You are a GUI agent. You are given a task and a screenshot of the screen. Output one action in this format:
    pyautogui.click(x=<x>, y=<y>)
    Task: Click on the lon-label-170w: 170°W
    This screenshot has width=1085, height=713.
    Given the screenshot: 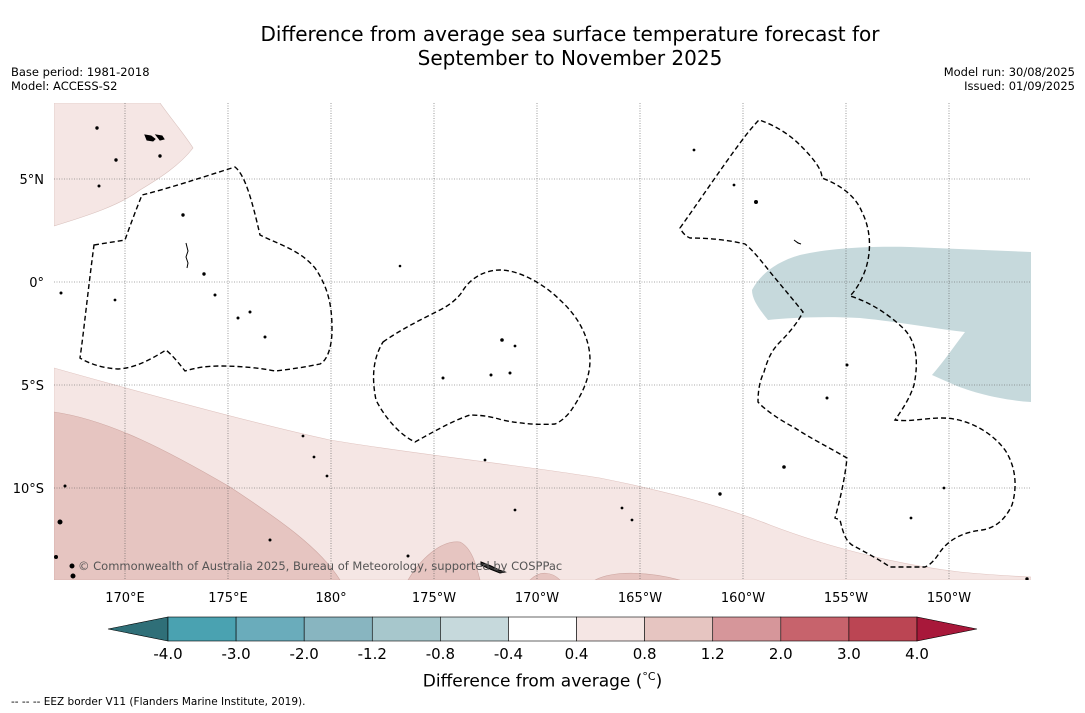 What is the action you would take?
    pyautogui.click(x=537, y=598)
    